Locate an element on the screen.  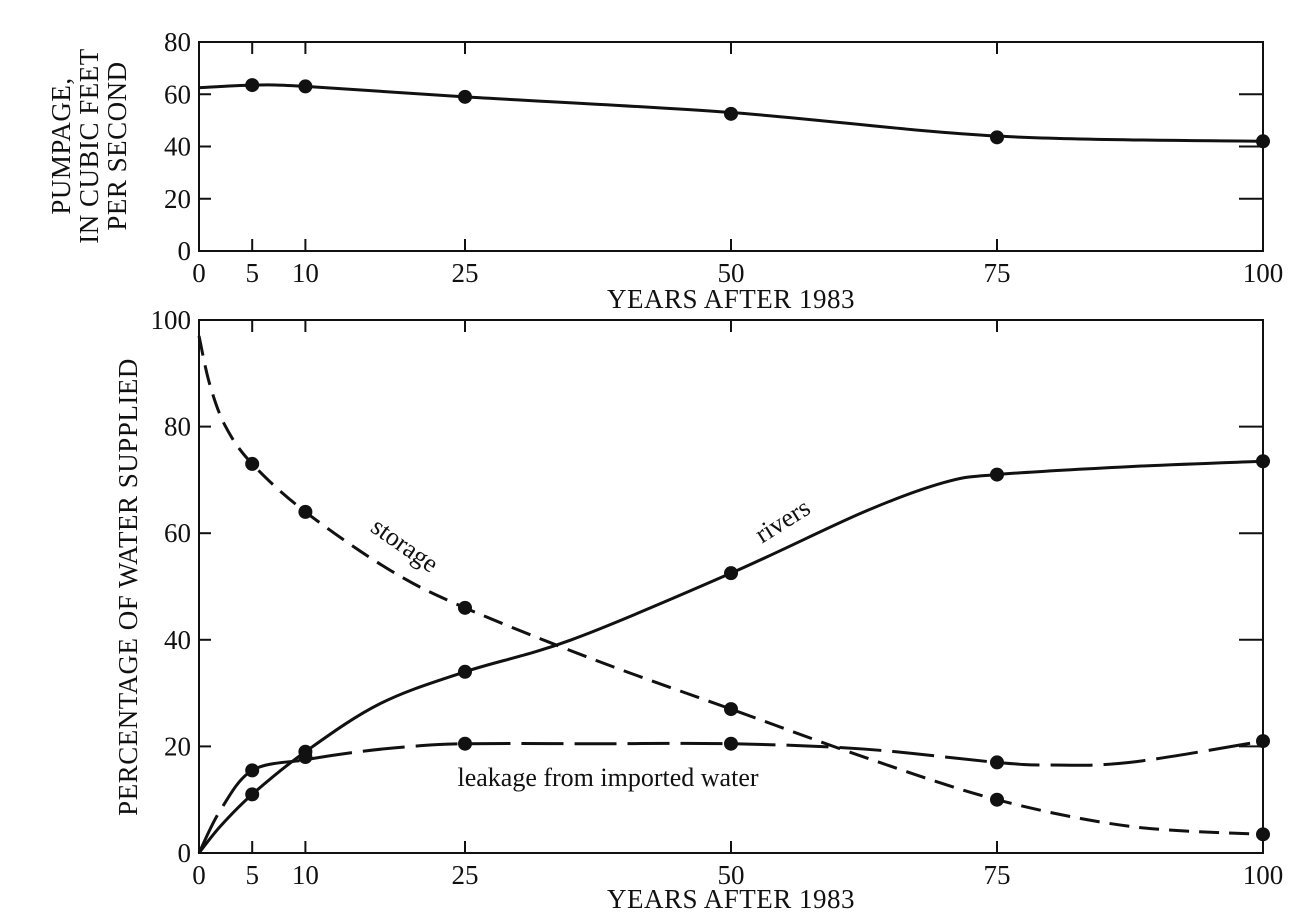
pumpage-y-tick-label: 20 is located at coordinates (177, 199).